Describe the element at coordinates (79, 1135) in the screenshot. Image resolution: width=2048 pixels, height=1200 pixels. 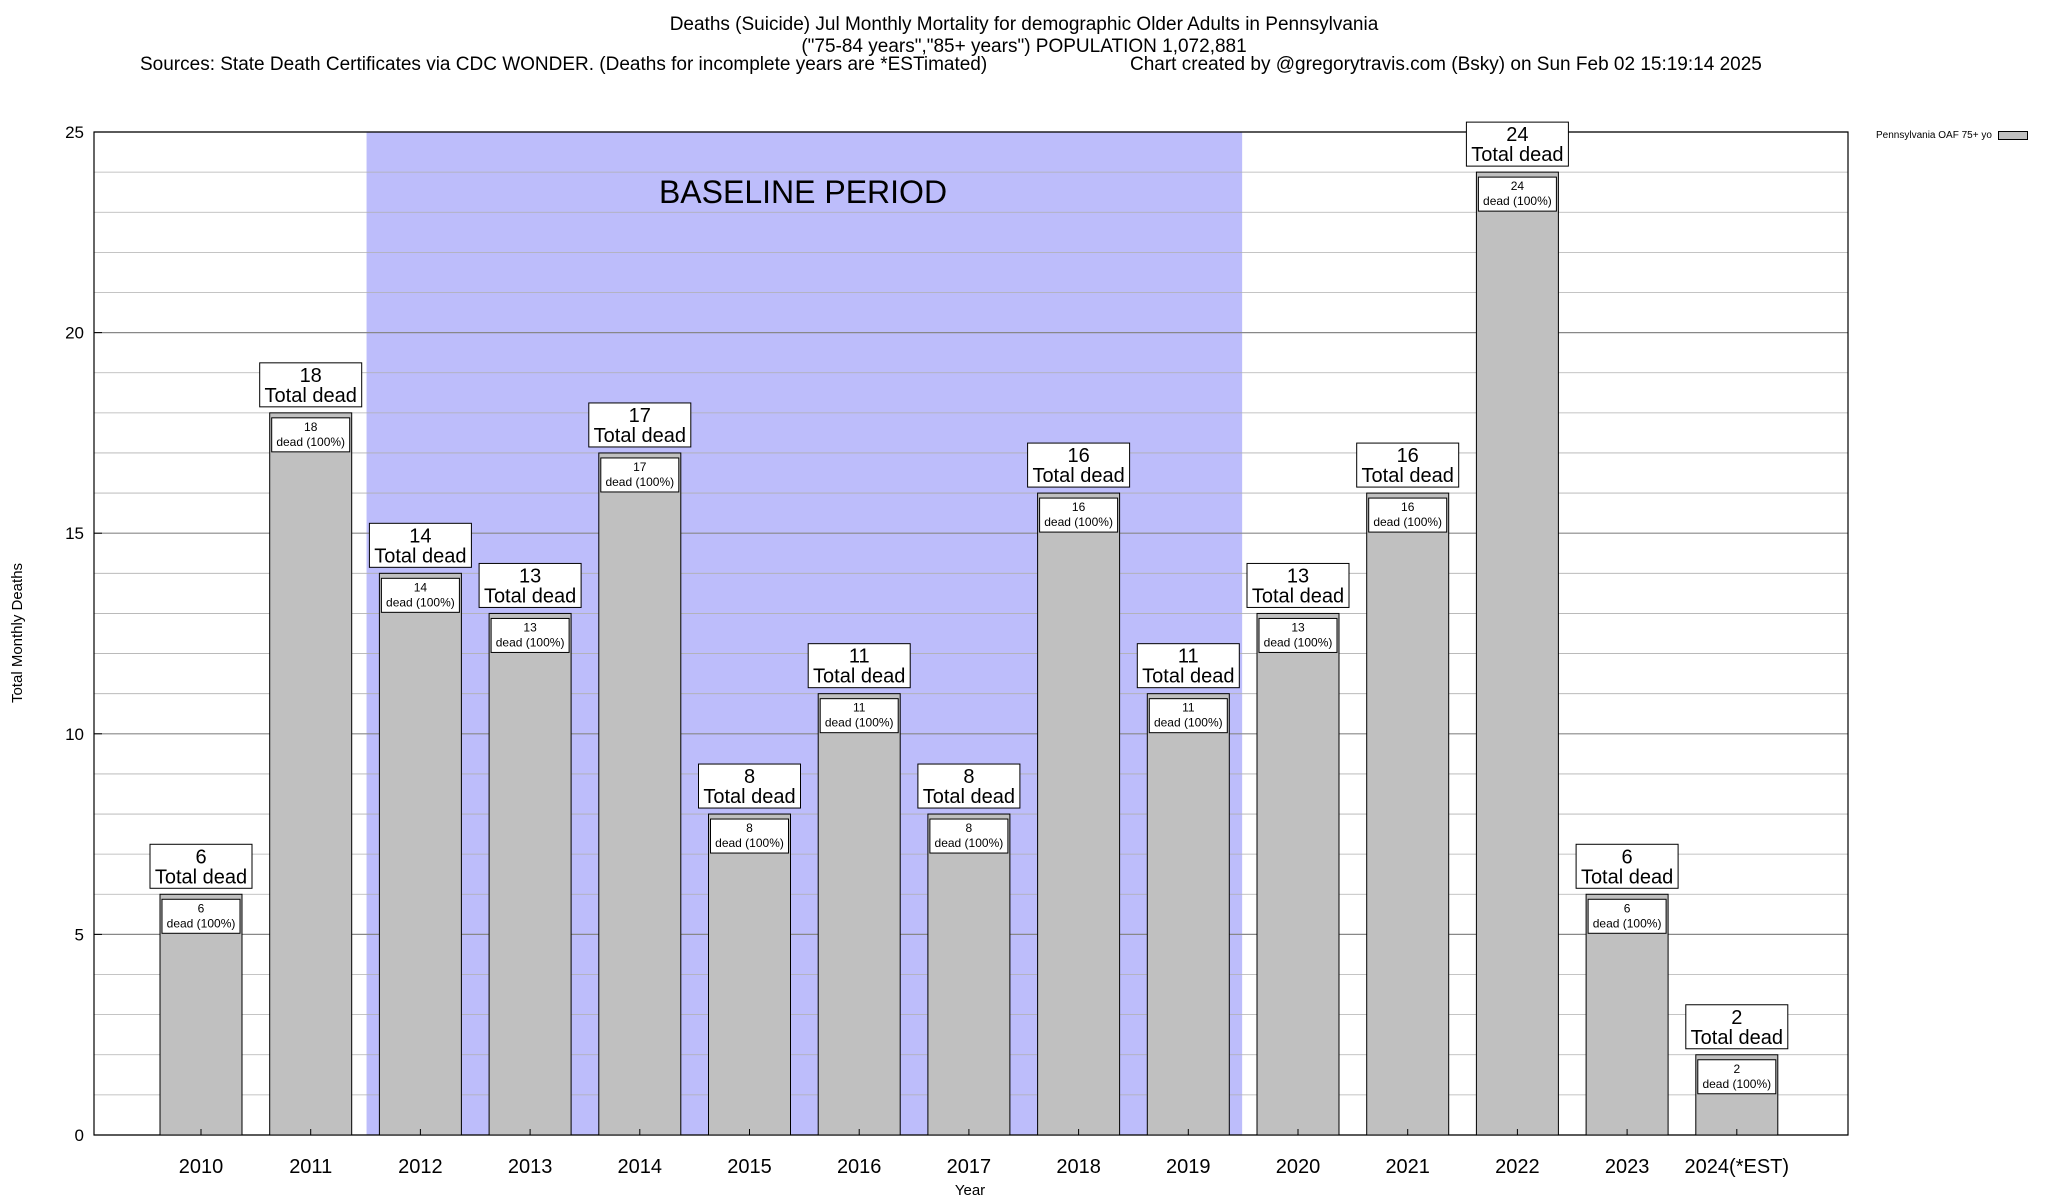
I see `y-tick-label: 0` at that location.